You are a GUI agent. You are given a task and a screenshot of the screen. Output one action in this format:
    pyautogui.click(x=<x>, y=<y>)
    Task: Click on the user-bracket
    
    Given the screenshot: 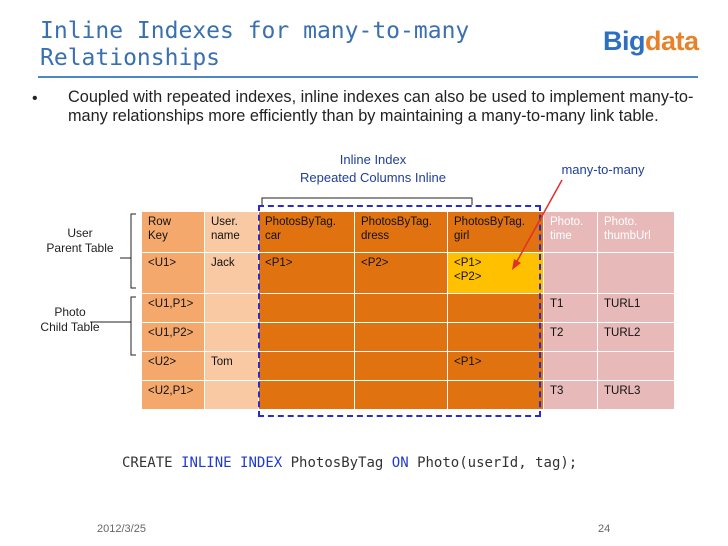 What is the action you would take?
    pyautogui.click(x=133, y=251)
    